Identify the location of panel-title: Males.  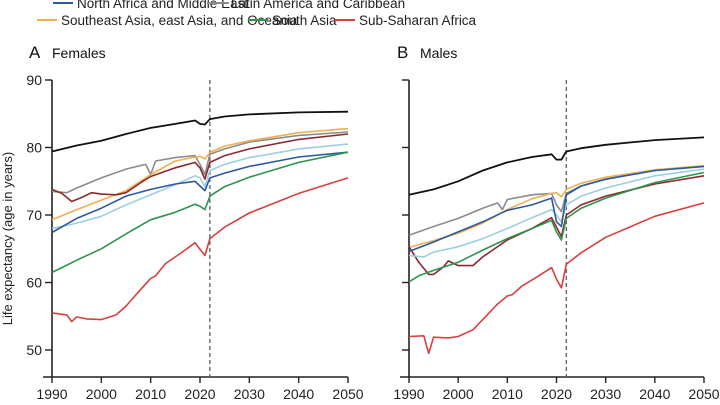
(438, 53).